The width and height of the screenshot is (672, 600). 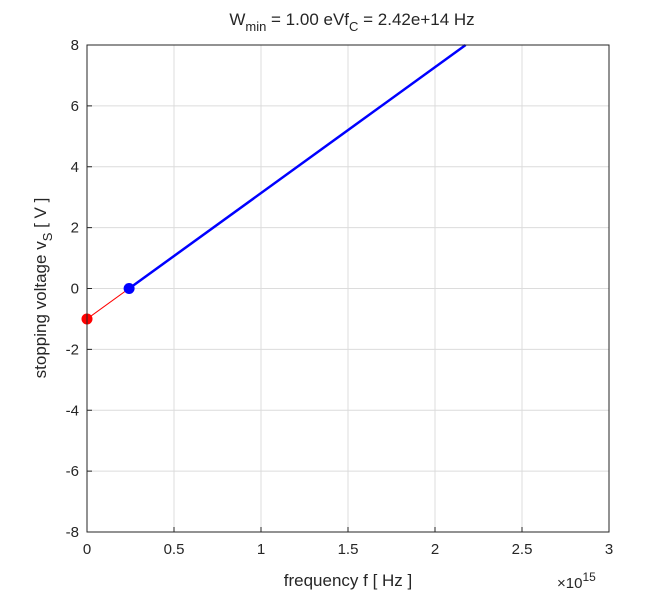 I want to click on title-w-main: W, so click(x=237, y=19).